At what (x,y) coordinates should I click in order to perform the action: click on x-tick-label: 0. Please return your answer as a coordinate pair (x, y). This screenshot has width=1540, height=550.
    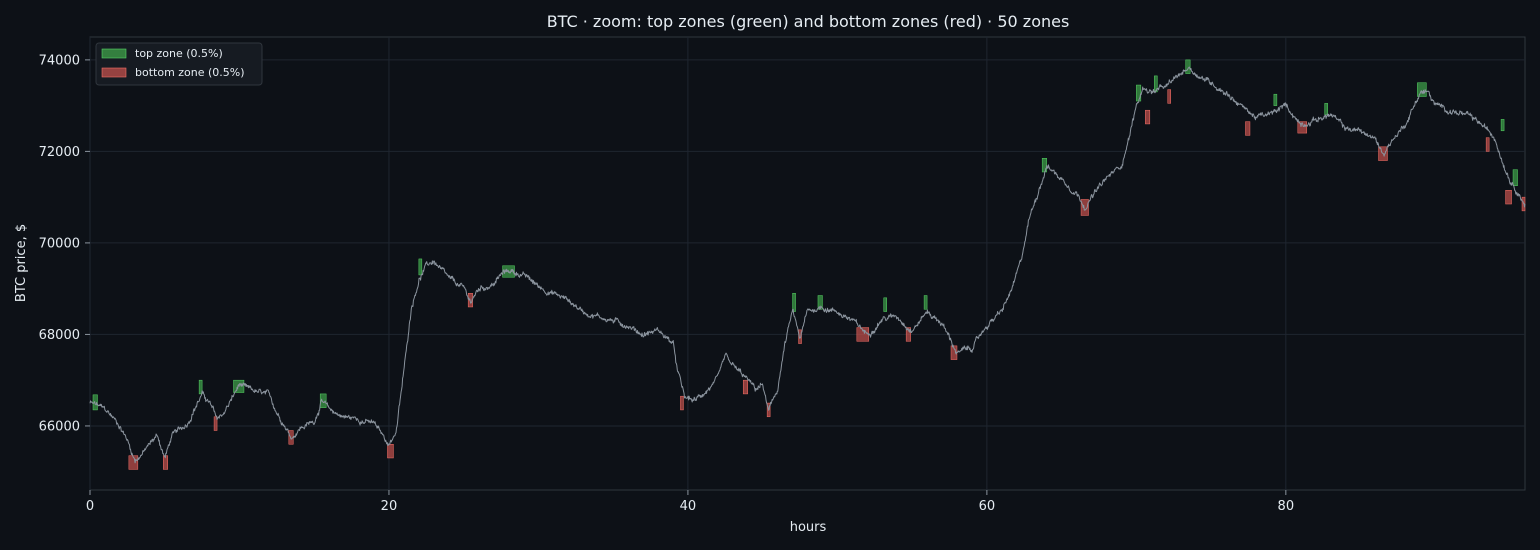
    Looking at the image, I should click on (90, 506).